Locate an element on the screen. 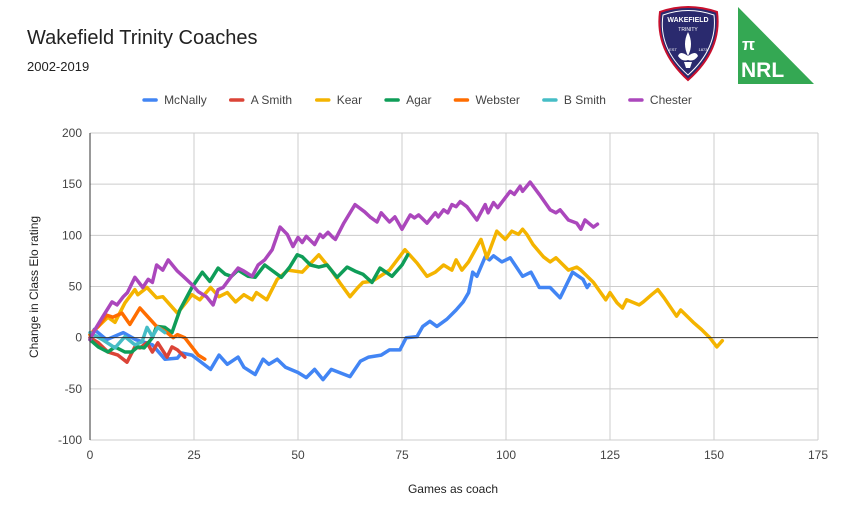 The width and height of the screenshot is (845, 522). legend-label-chester: Chester is located at coordinates (671, 100).